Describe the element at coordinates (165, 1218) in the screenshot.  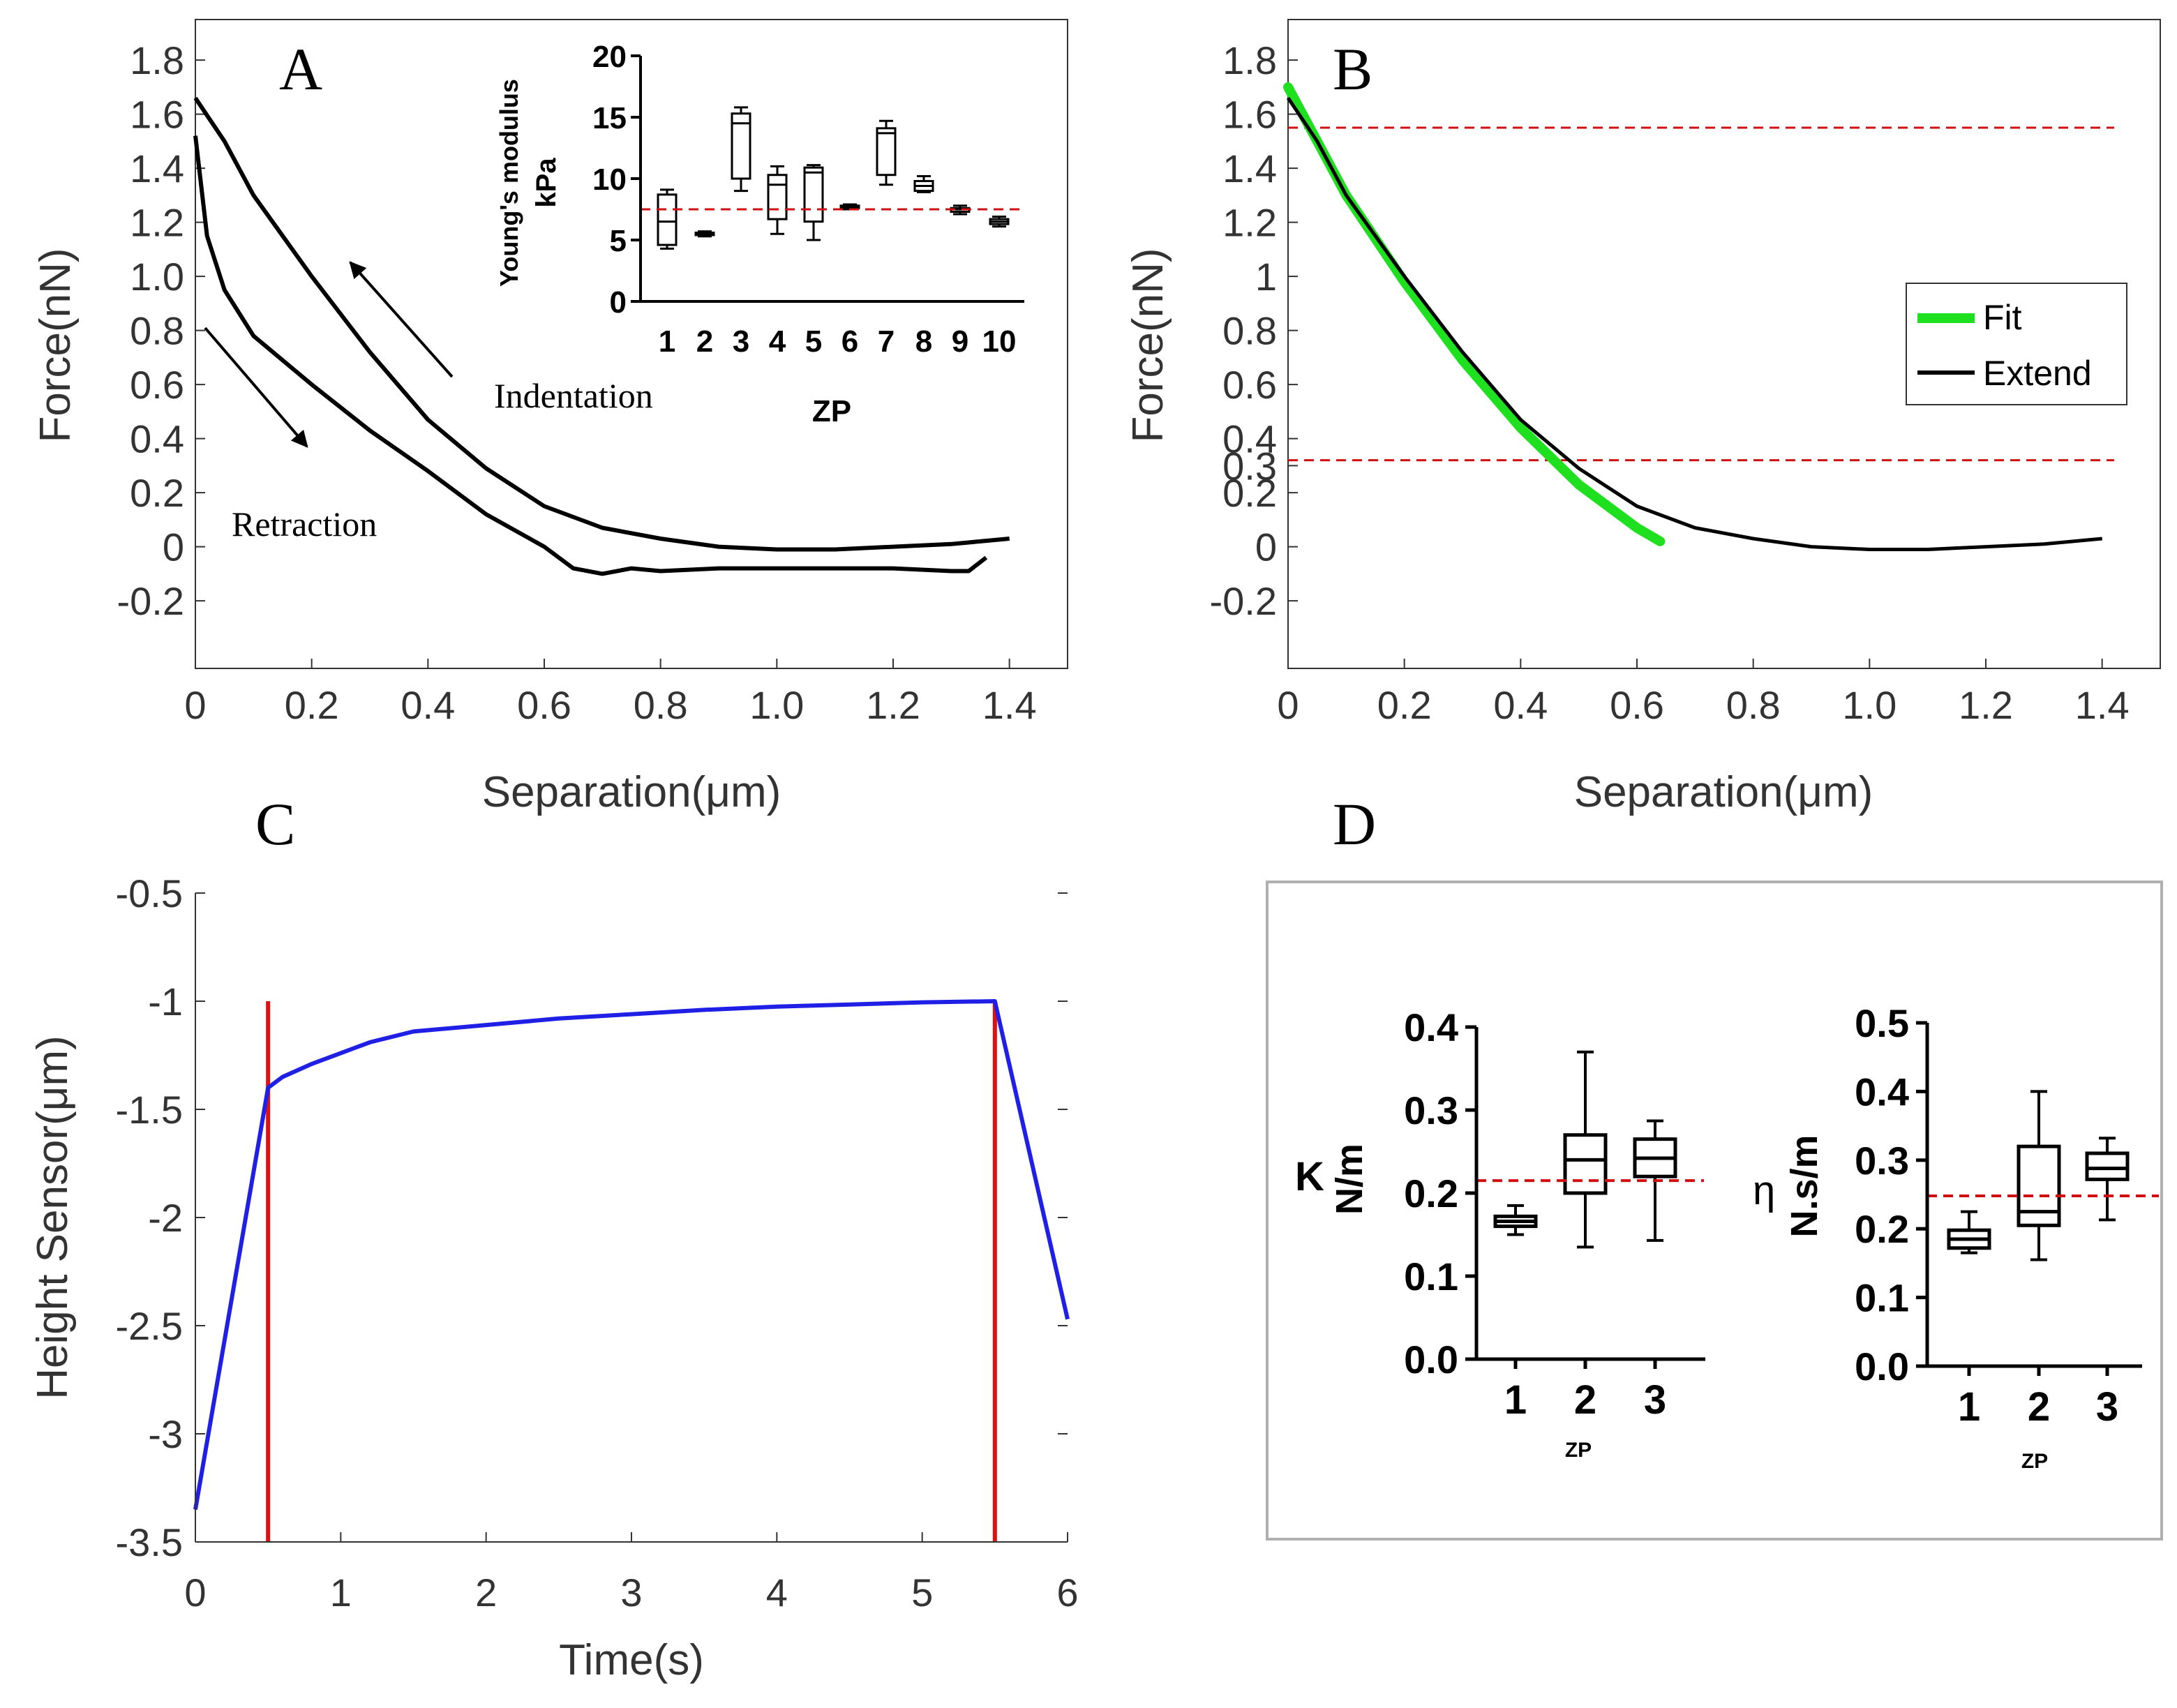
I see `y-tick-label: -2` at that location.